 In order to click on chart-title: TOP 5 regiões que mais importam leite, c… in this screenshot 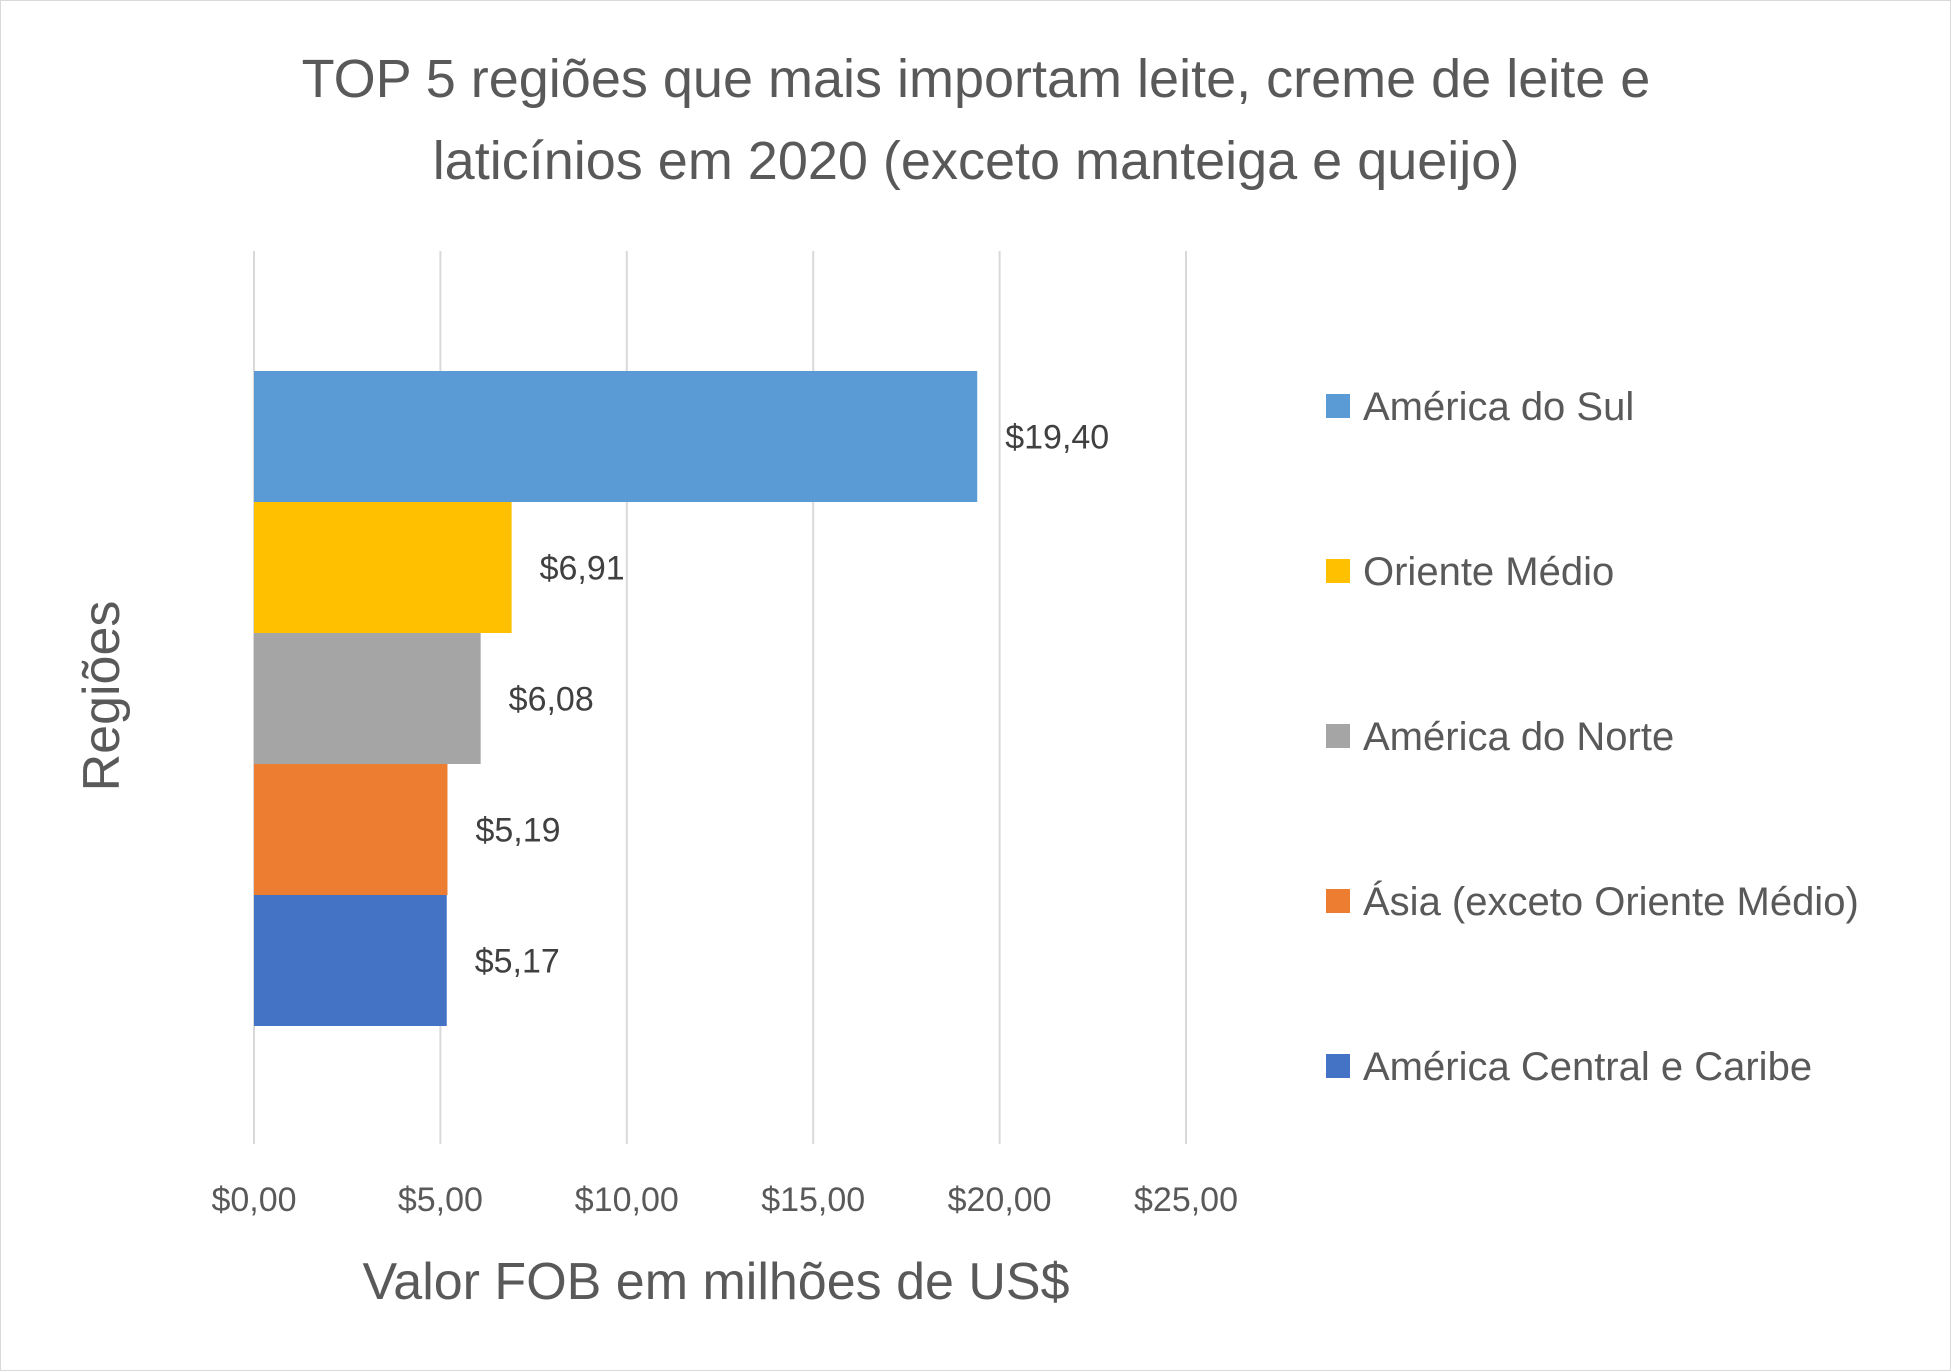, I will do `click(976, 120)`.